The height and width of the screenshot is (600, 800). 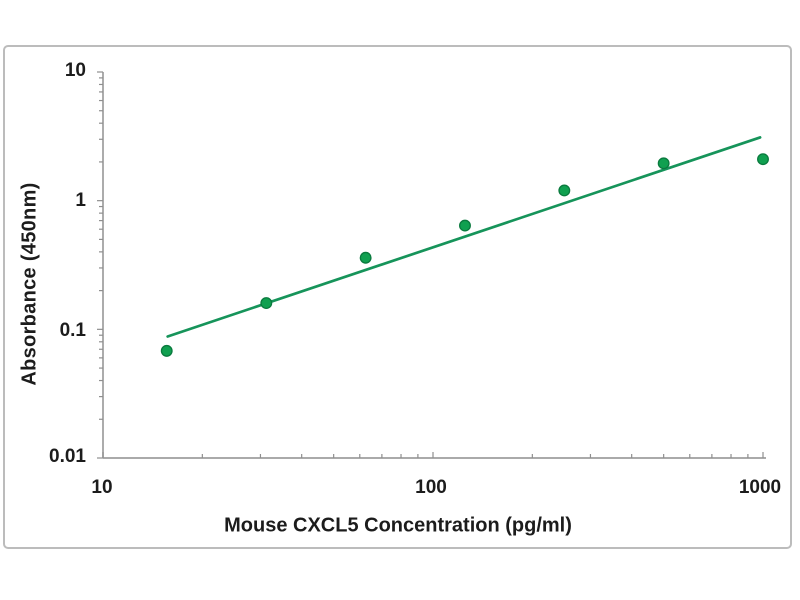 I want to click on y-tick-label-0-01: 0.01, so click(x=67, y=456).